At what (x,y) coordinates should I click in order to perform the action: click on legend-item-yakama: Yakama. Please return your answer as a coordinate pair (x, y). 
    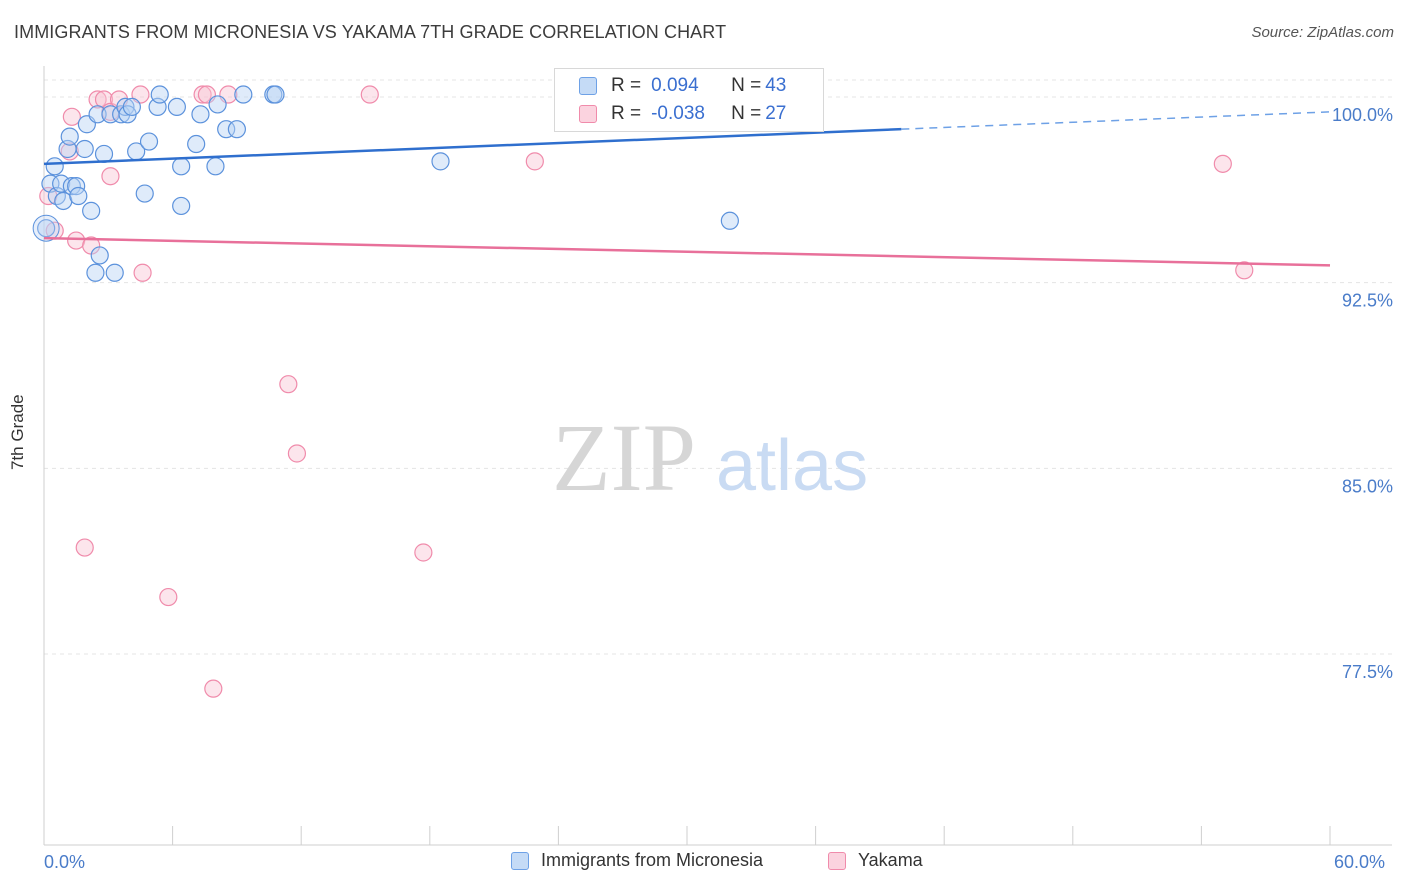
    Looking at the image, I should click on (875, 860).